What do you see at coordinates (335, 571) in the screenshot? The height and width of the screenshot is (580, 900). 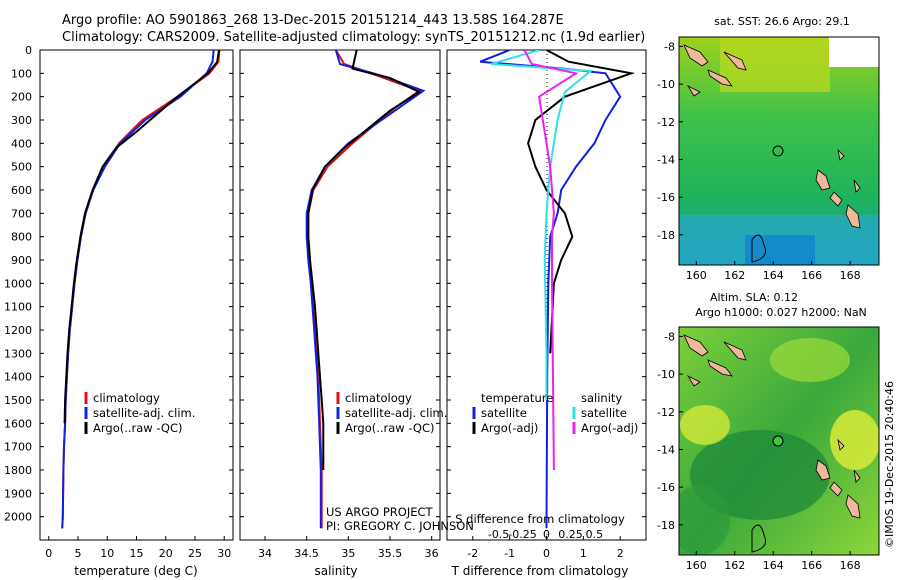 I see `salinity-x-label: salinity` at bounding box center [335, 571].